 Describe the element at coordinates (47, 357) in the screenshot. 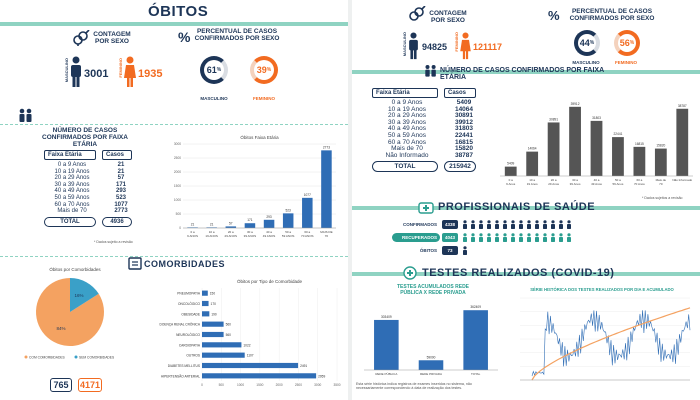

I see `legend-label: COM COMORBIDADES` at that location.